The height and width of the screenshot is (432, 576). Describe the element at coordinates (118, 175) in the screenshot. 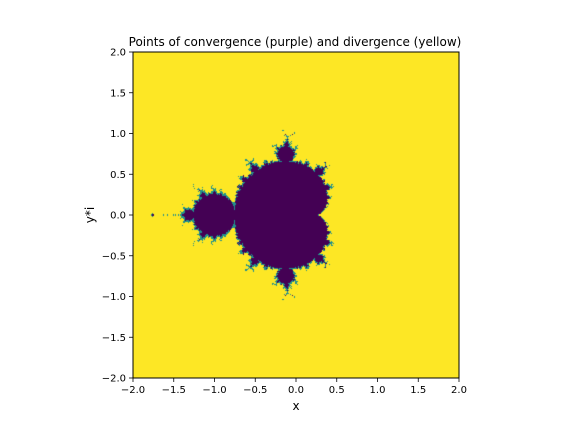

I see `y-tick-label: 0.5` at that location.